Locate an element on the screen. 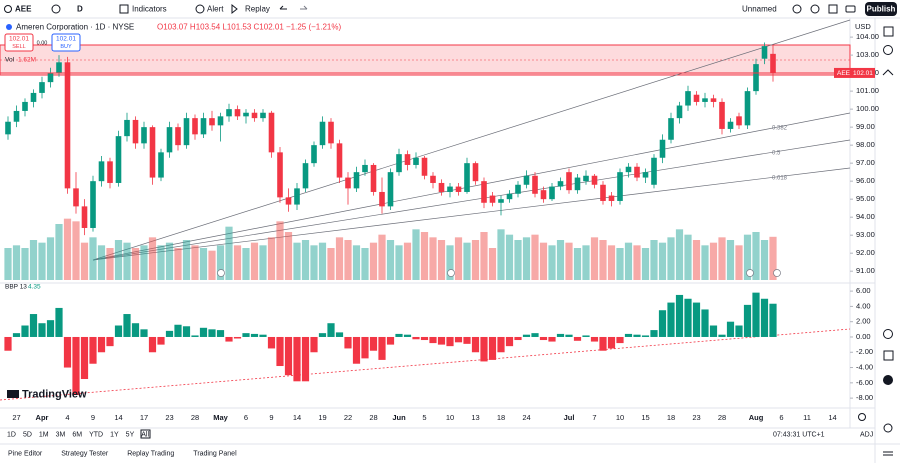 Image resolution: width=900 pixels, height=463 pixels. range-button: 1D is located at coordinates (11, 434).